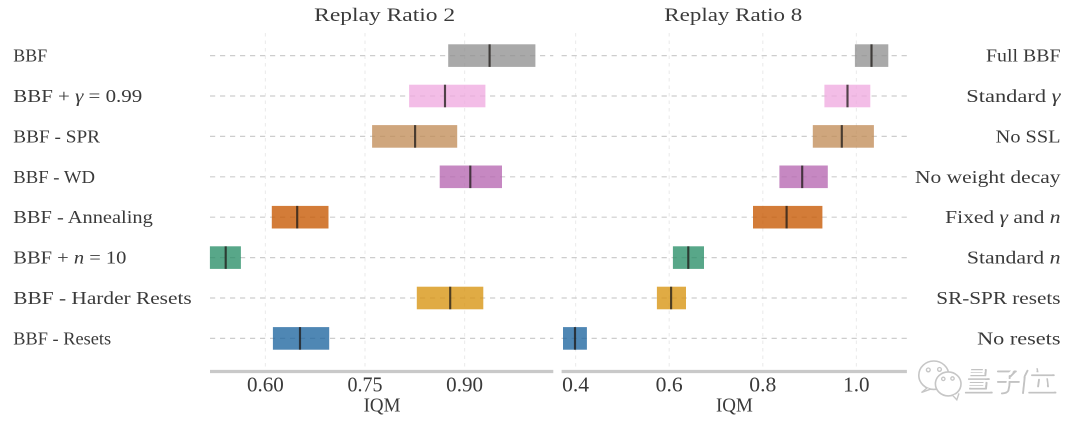 This screenshot has width=1080, height=433. I want to click on svg-text: Replay Ratio 8, so click(733, 16).